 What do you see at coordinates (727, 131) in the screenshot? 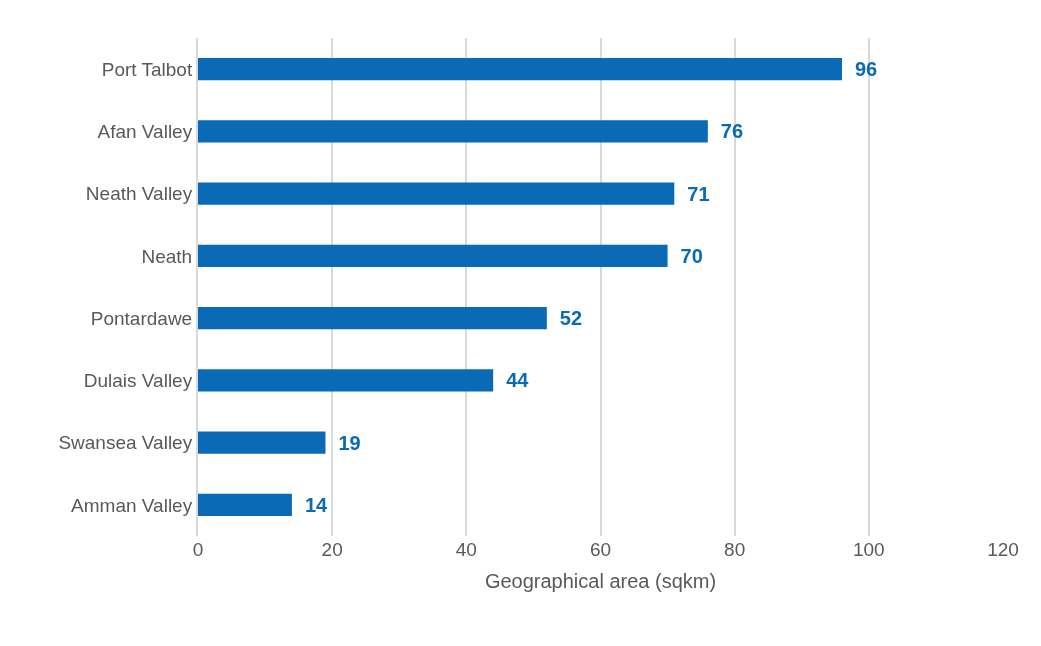
I see `data-label: 76` at bounding box center [727, 131].